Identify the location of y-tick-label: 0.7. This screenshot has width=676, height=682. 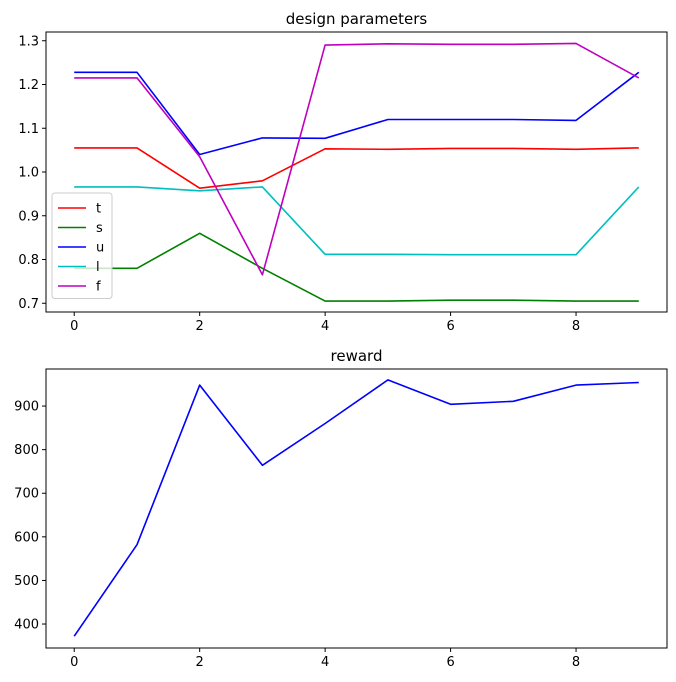
(28, 304).